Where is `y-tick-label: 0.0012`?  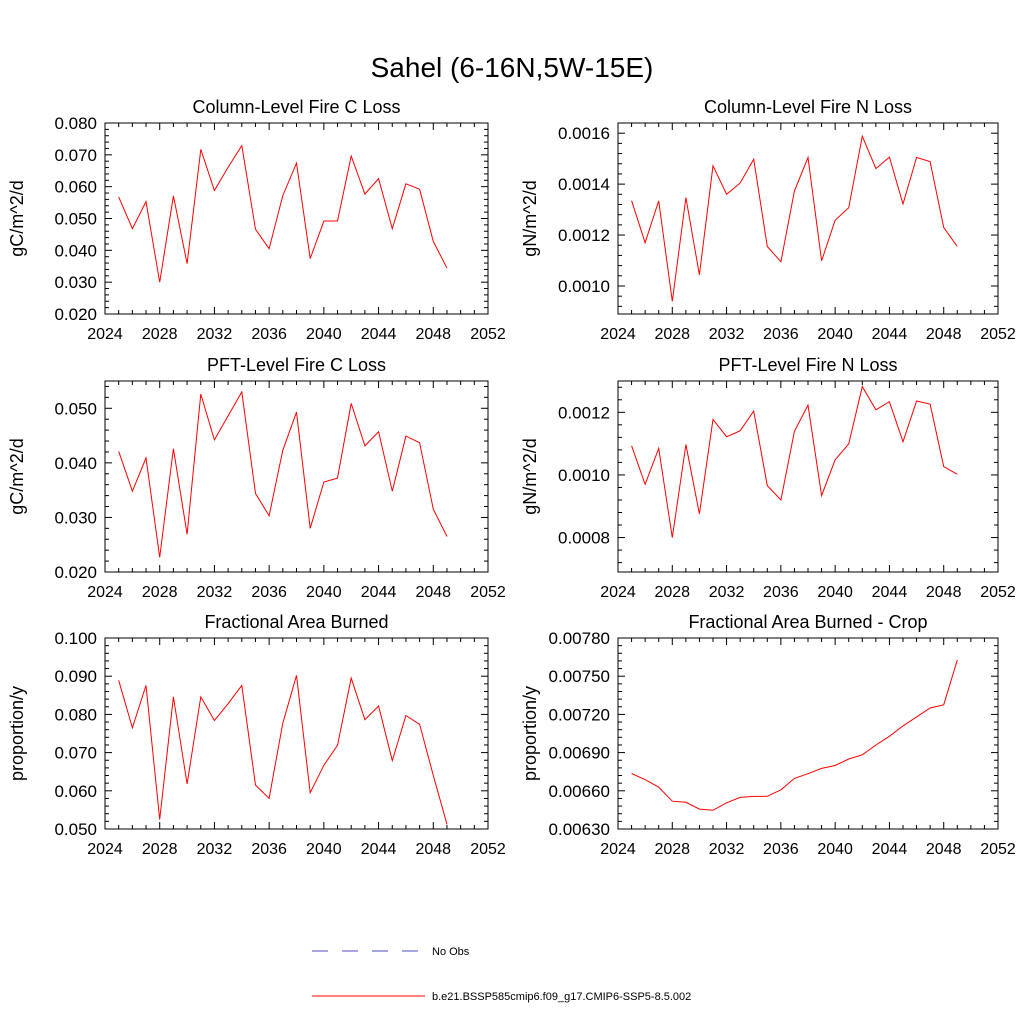
y-tick-label: 0.0012 is located at coordinates (584, 412).